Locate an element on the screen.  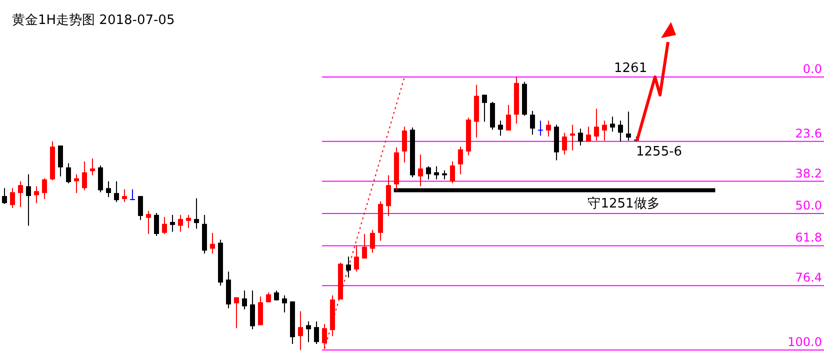
chart-title: 黄金1H走势图 2018-07-05 is located at coordinates (93, 20).